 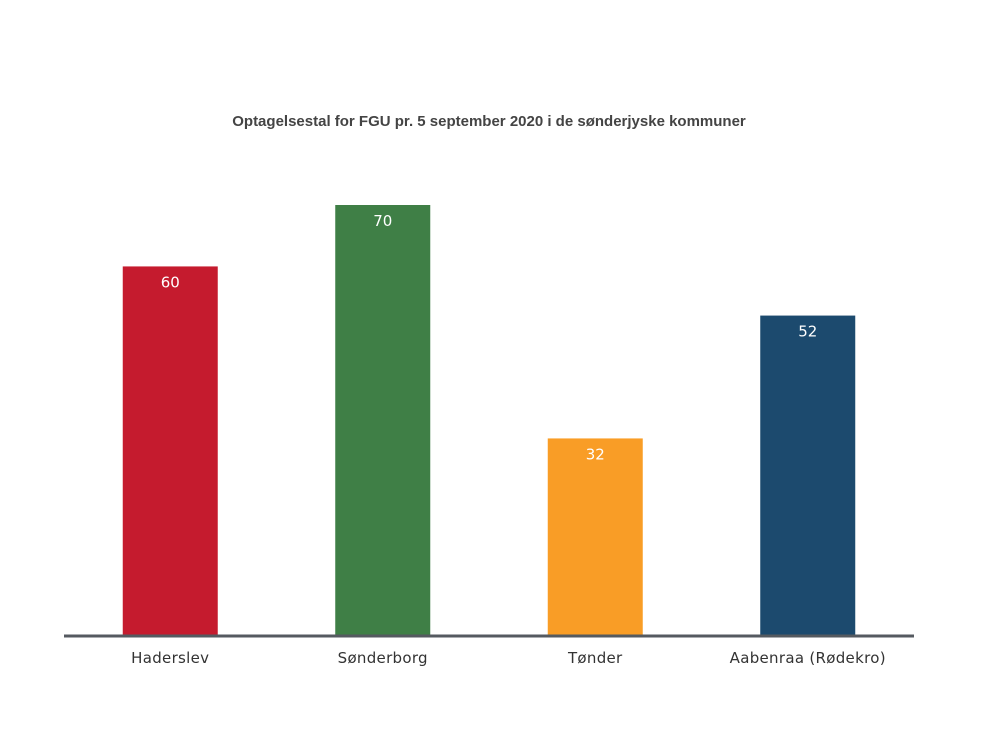 What do you see at coordinates (595, 454) in the screenshot?
I see `data-label-2: 32` at bounding box center [595, 454].